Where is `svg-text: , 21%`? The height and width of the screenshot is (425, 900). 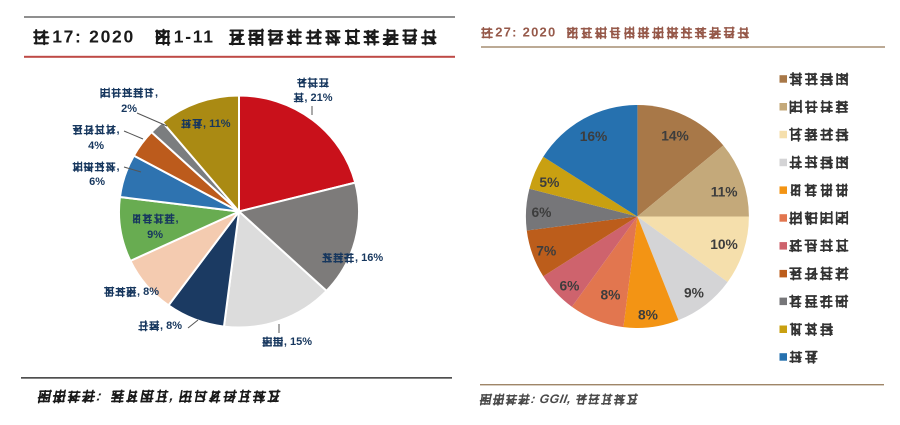
svg-text: , 21% is located at coordinates (318, 98).